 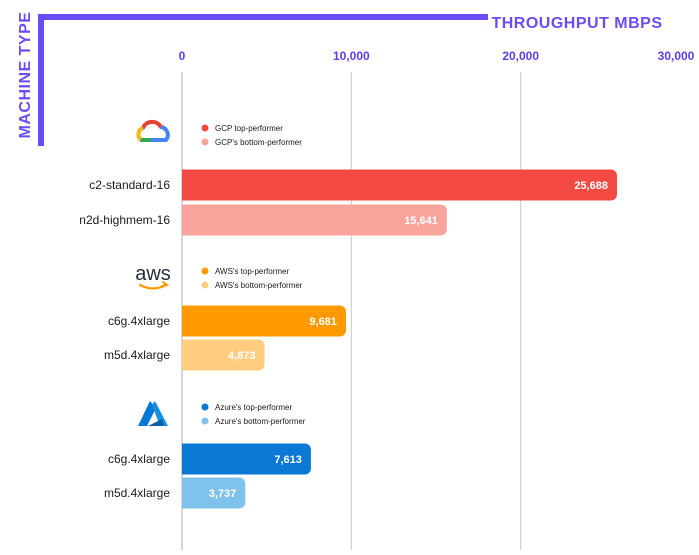 I want to click on legend-entry: Azure's bottom-performer, so click(x=260, y=421).